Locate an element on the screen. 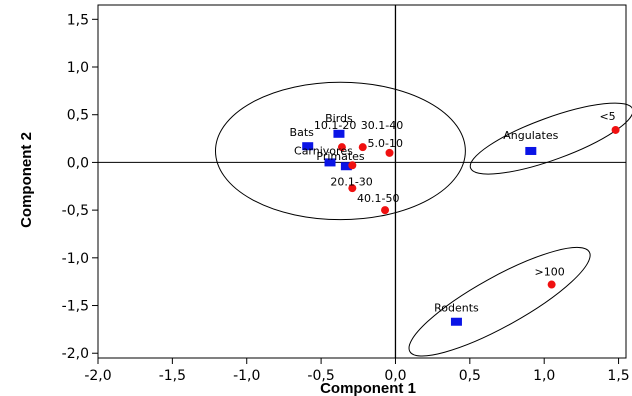 The height and width of the screenshot is (396, 632). y-tick-label: -2,0 is located at coordinates (75, 354).